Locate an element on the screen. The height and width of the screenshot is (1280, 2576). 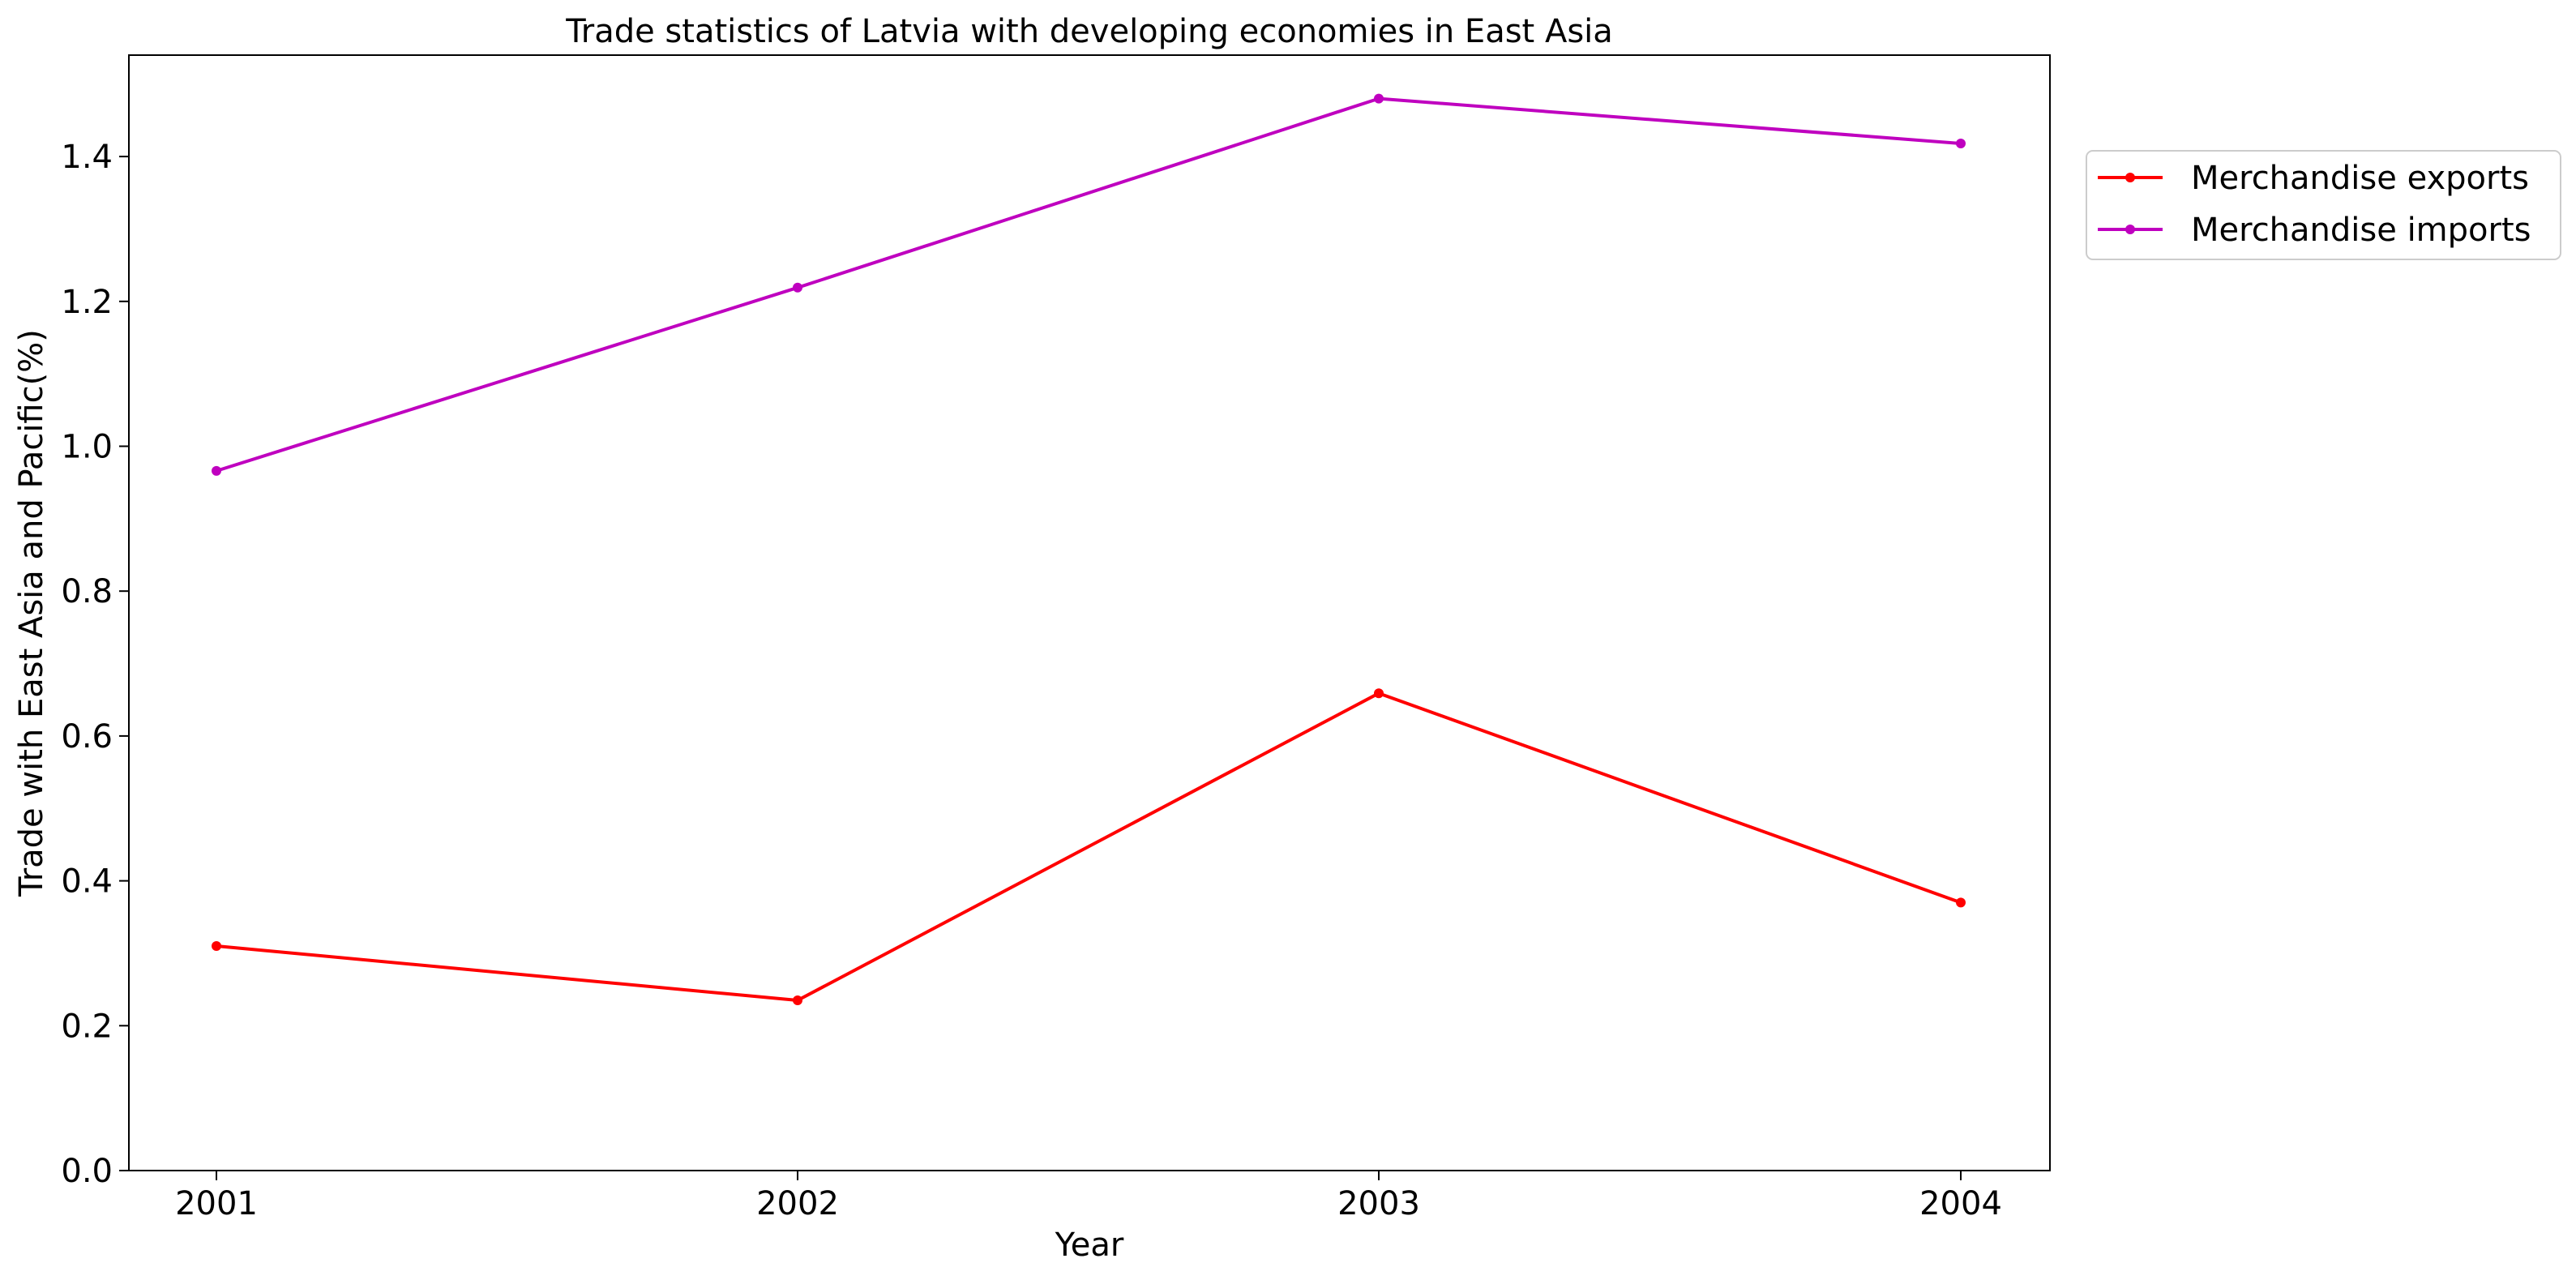
legend-label: Merchandise imports is located at coordinates (2361, 231).